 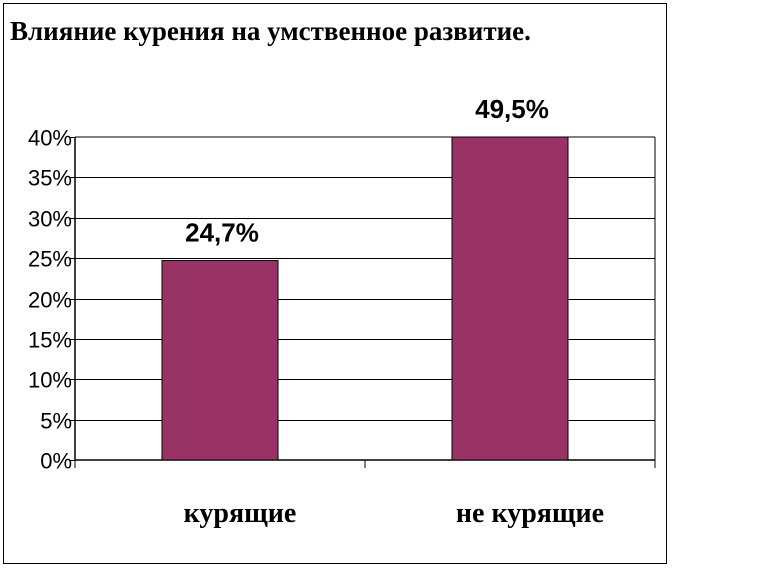 What do you see at coordinates (50, 300) in the screenshot?
I see `y-tick-label: 20%` at bounding box center [50, 300].